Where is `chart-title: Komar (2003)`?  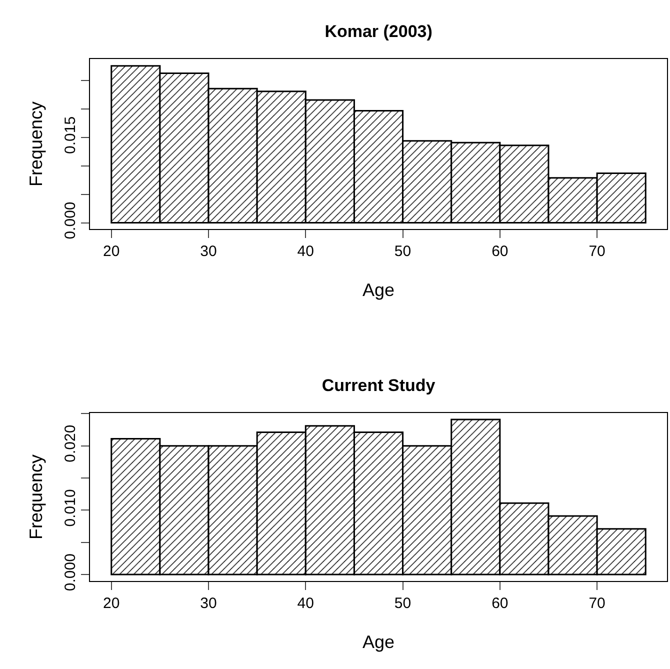
chart-title: Komar (2003) is located at coordinates (378, 31).